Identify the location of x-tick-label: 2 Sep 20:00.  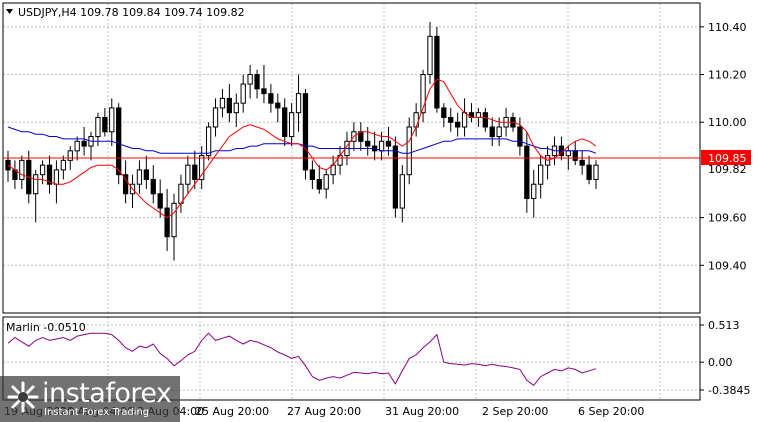
(515, 411).